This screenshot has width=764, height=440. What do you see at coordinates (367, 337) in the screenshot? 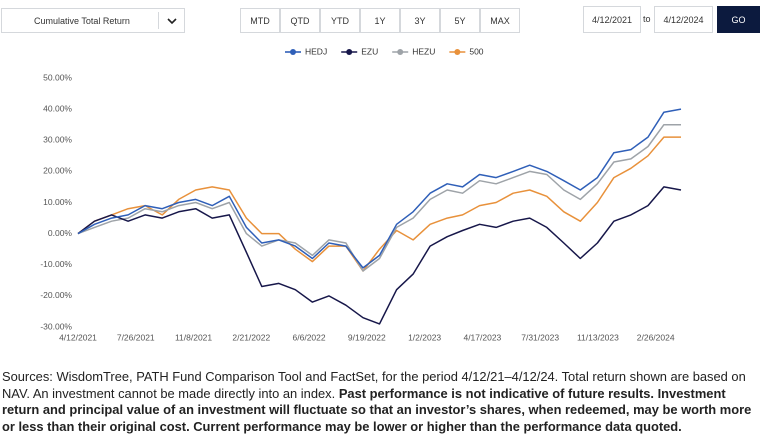
I see `x-tick-label: 9/19/2022` at bounding box center [367, 337].